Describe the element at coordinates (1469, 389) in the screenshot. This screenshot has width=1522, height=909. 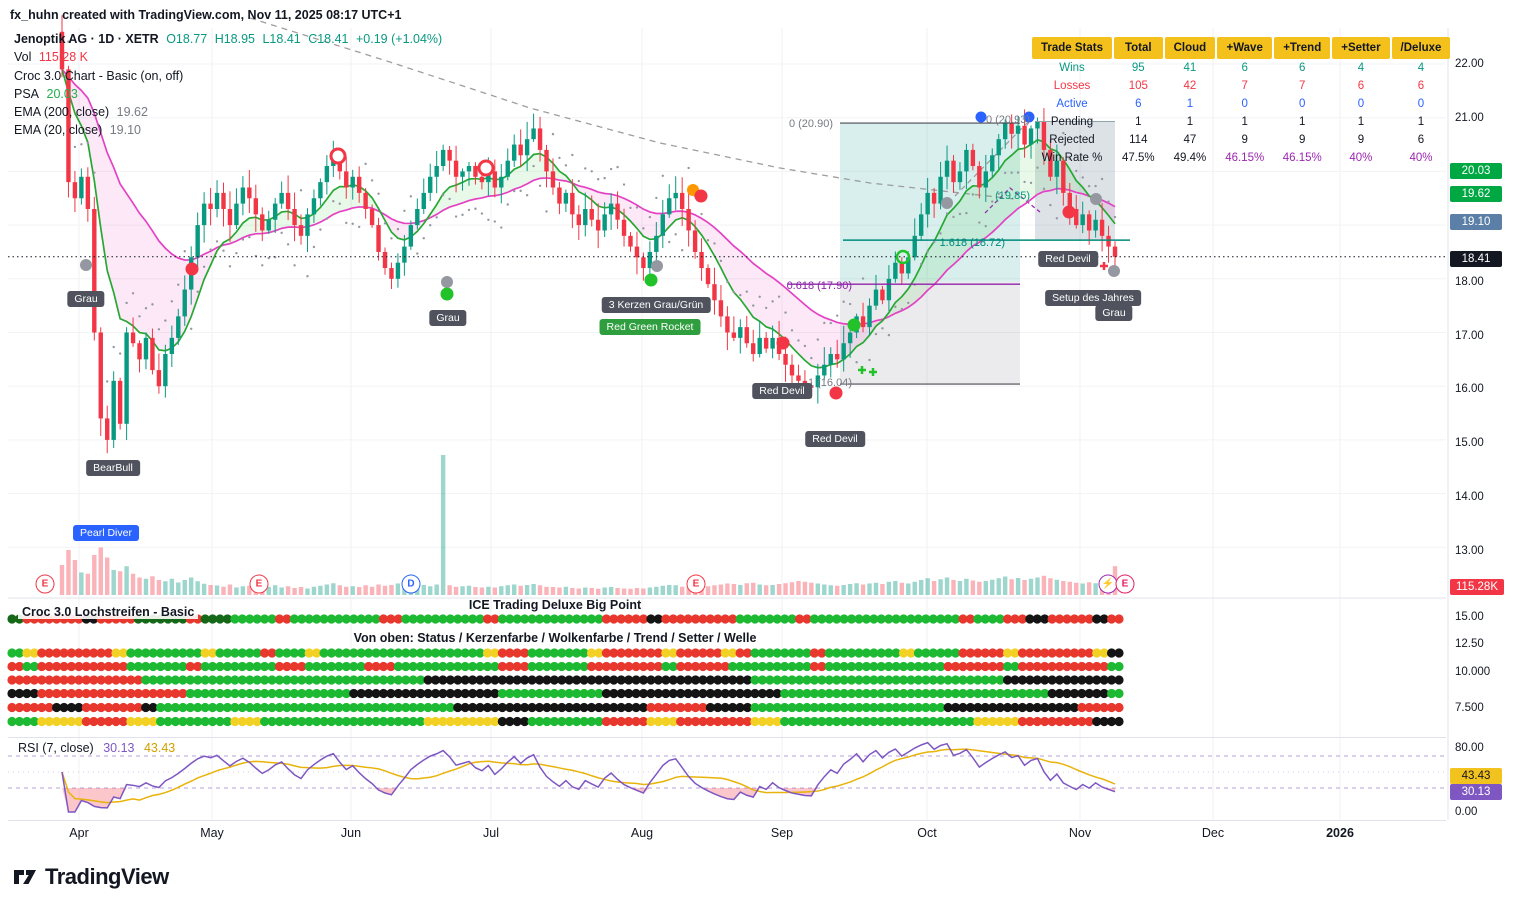
I see `price-axis-label: 16.00` at that location.